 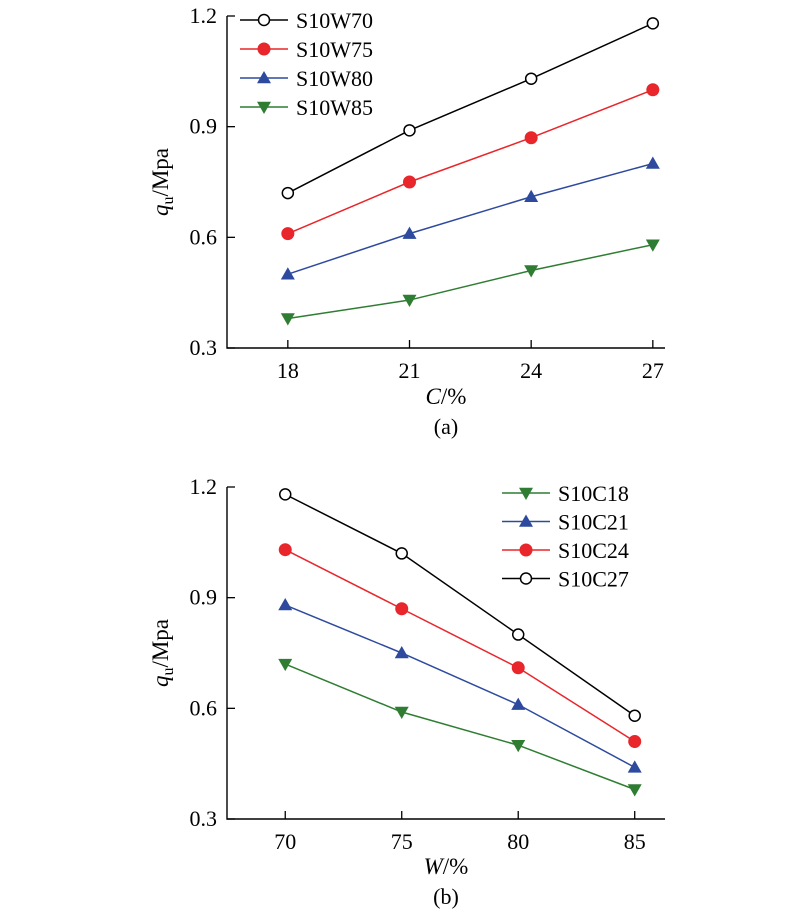 What do you see at coordinates (334, 49) in the screenshot?
I see `legend-label: S10W75` at bounding box center [334, 49].